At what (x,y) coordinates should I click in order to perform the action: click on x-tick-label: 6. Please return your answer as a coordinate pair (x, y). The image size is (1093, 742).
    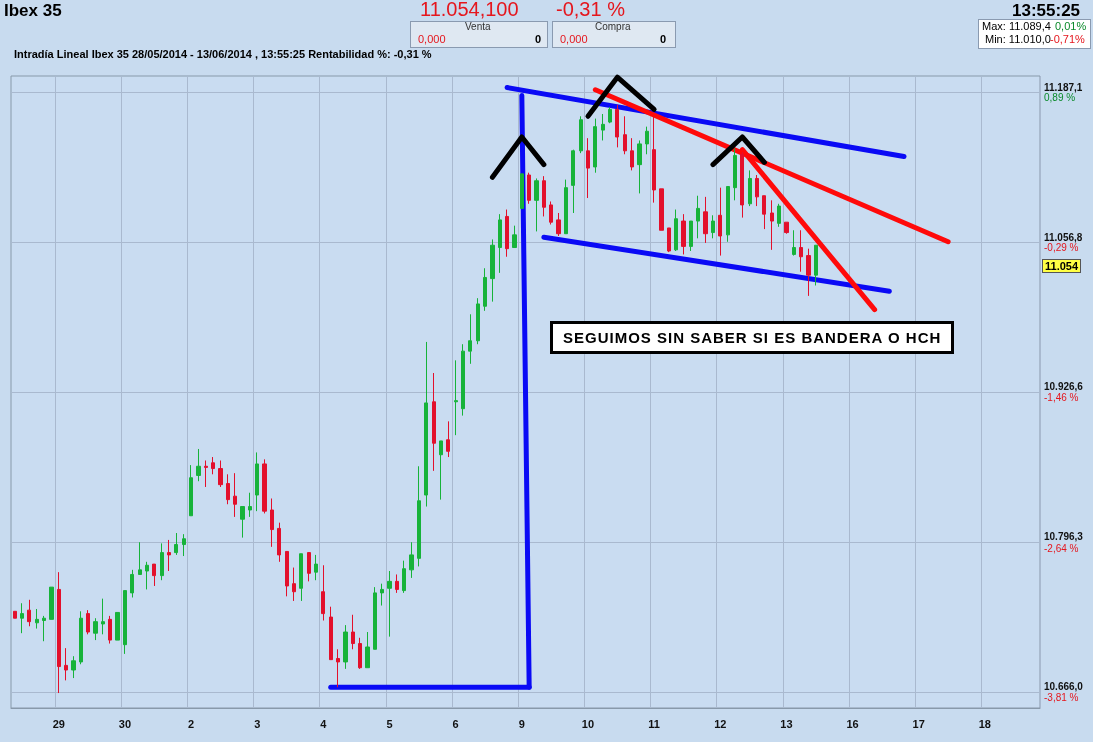
    Looking at the image, I should click on (455, 723).